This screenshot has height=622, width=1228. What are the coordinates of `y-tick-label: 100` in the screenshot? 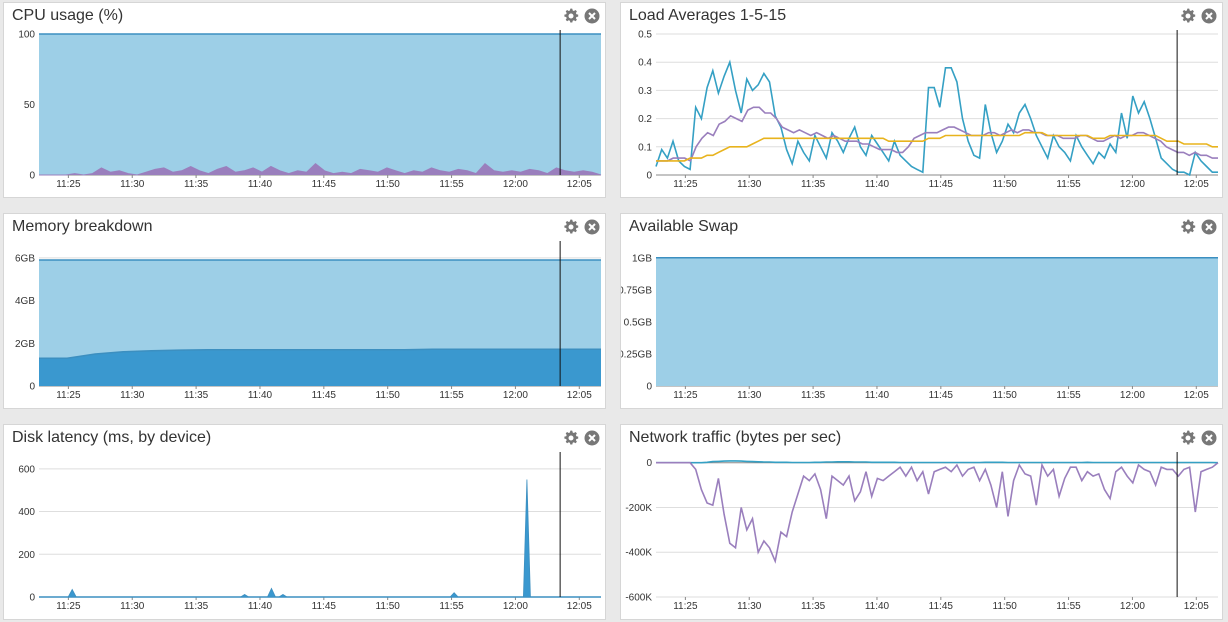 It's located at (26, 35).